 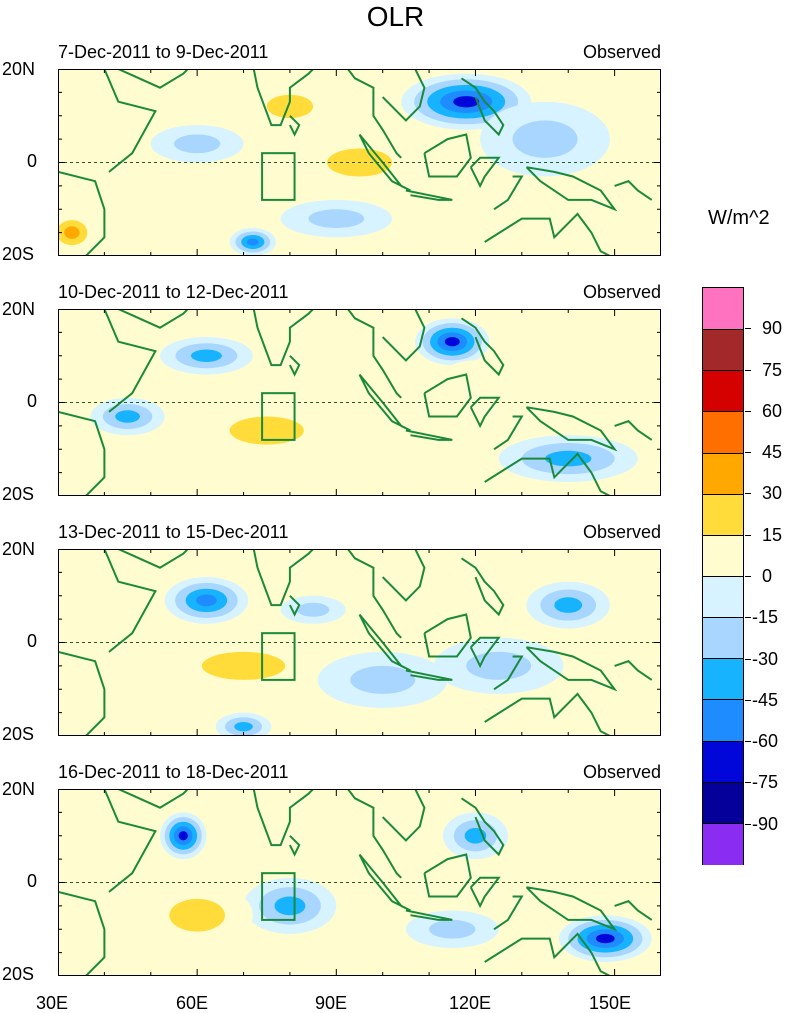 I want to click on colorbar-label: -90, so click(x=765, y=823).